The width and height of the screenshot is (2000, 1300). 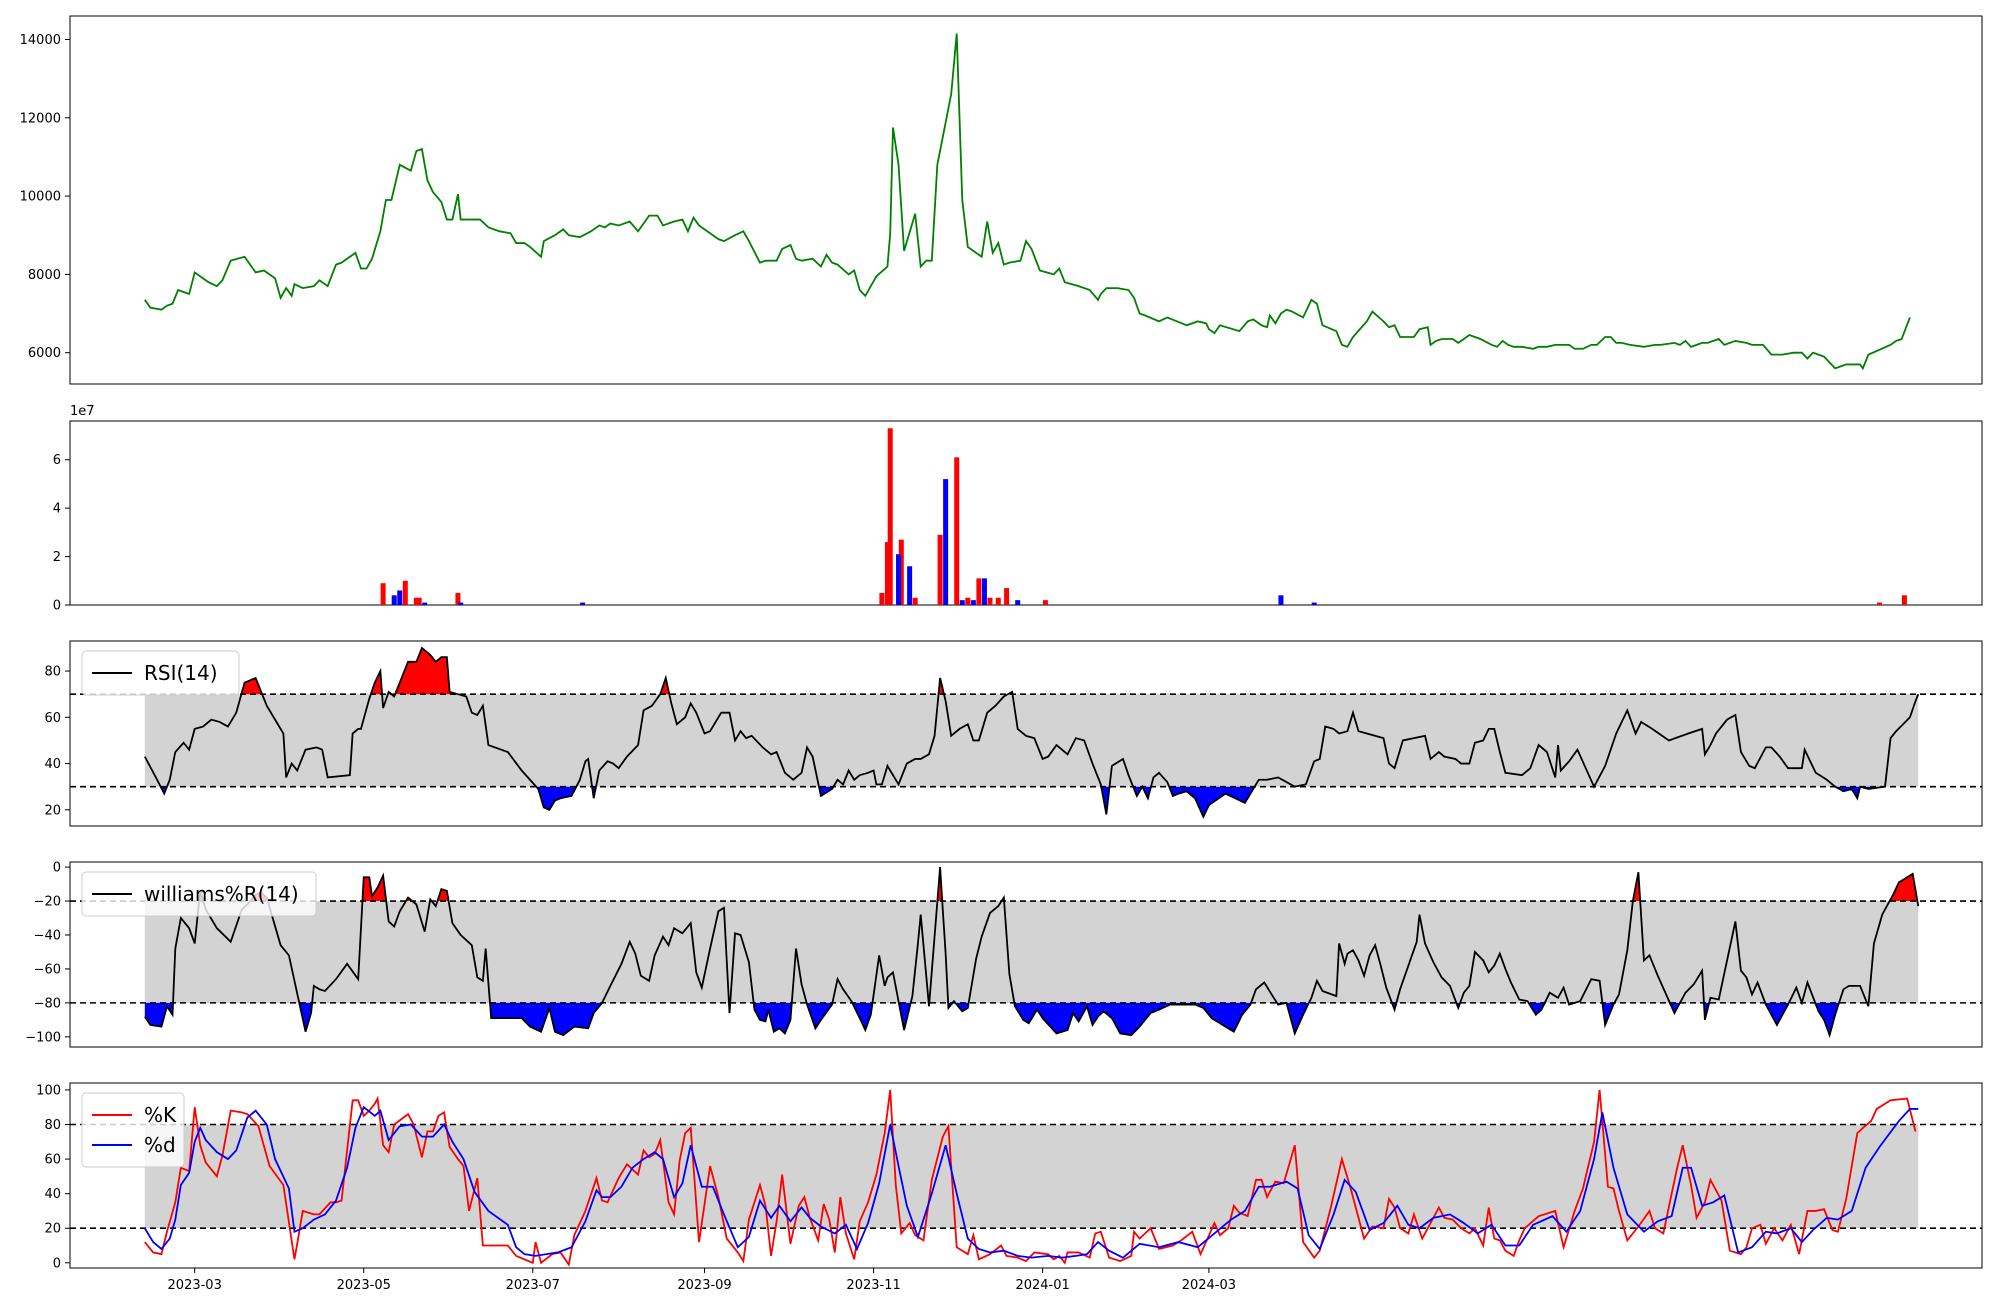 I want to click on y-tick-label: −60, so click(x=47, y=969).